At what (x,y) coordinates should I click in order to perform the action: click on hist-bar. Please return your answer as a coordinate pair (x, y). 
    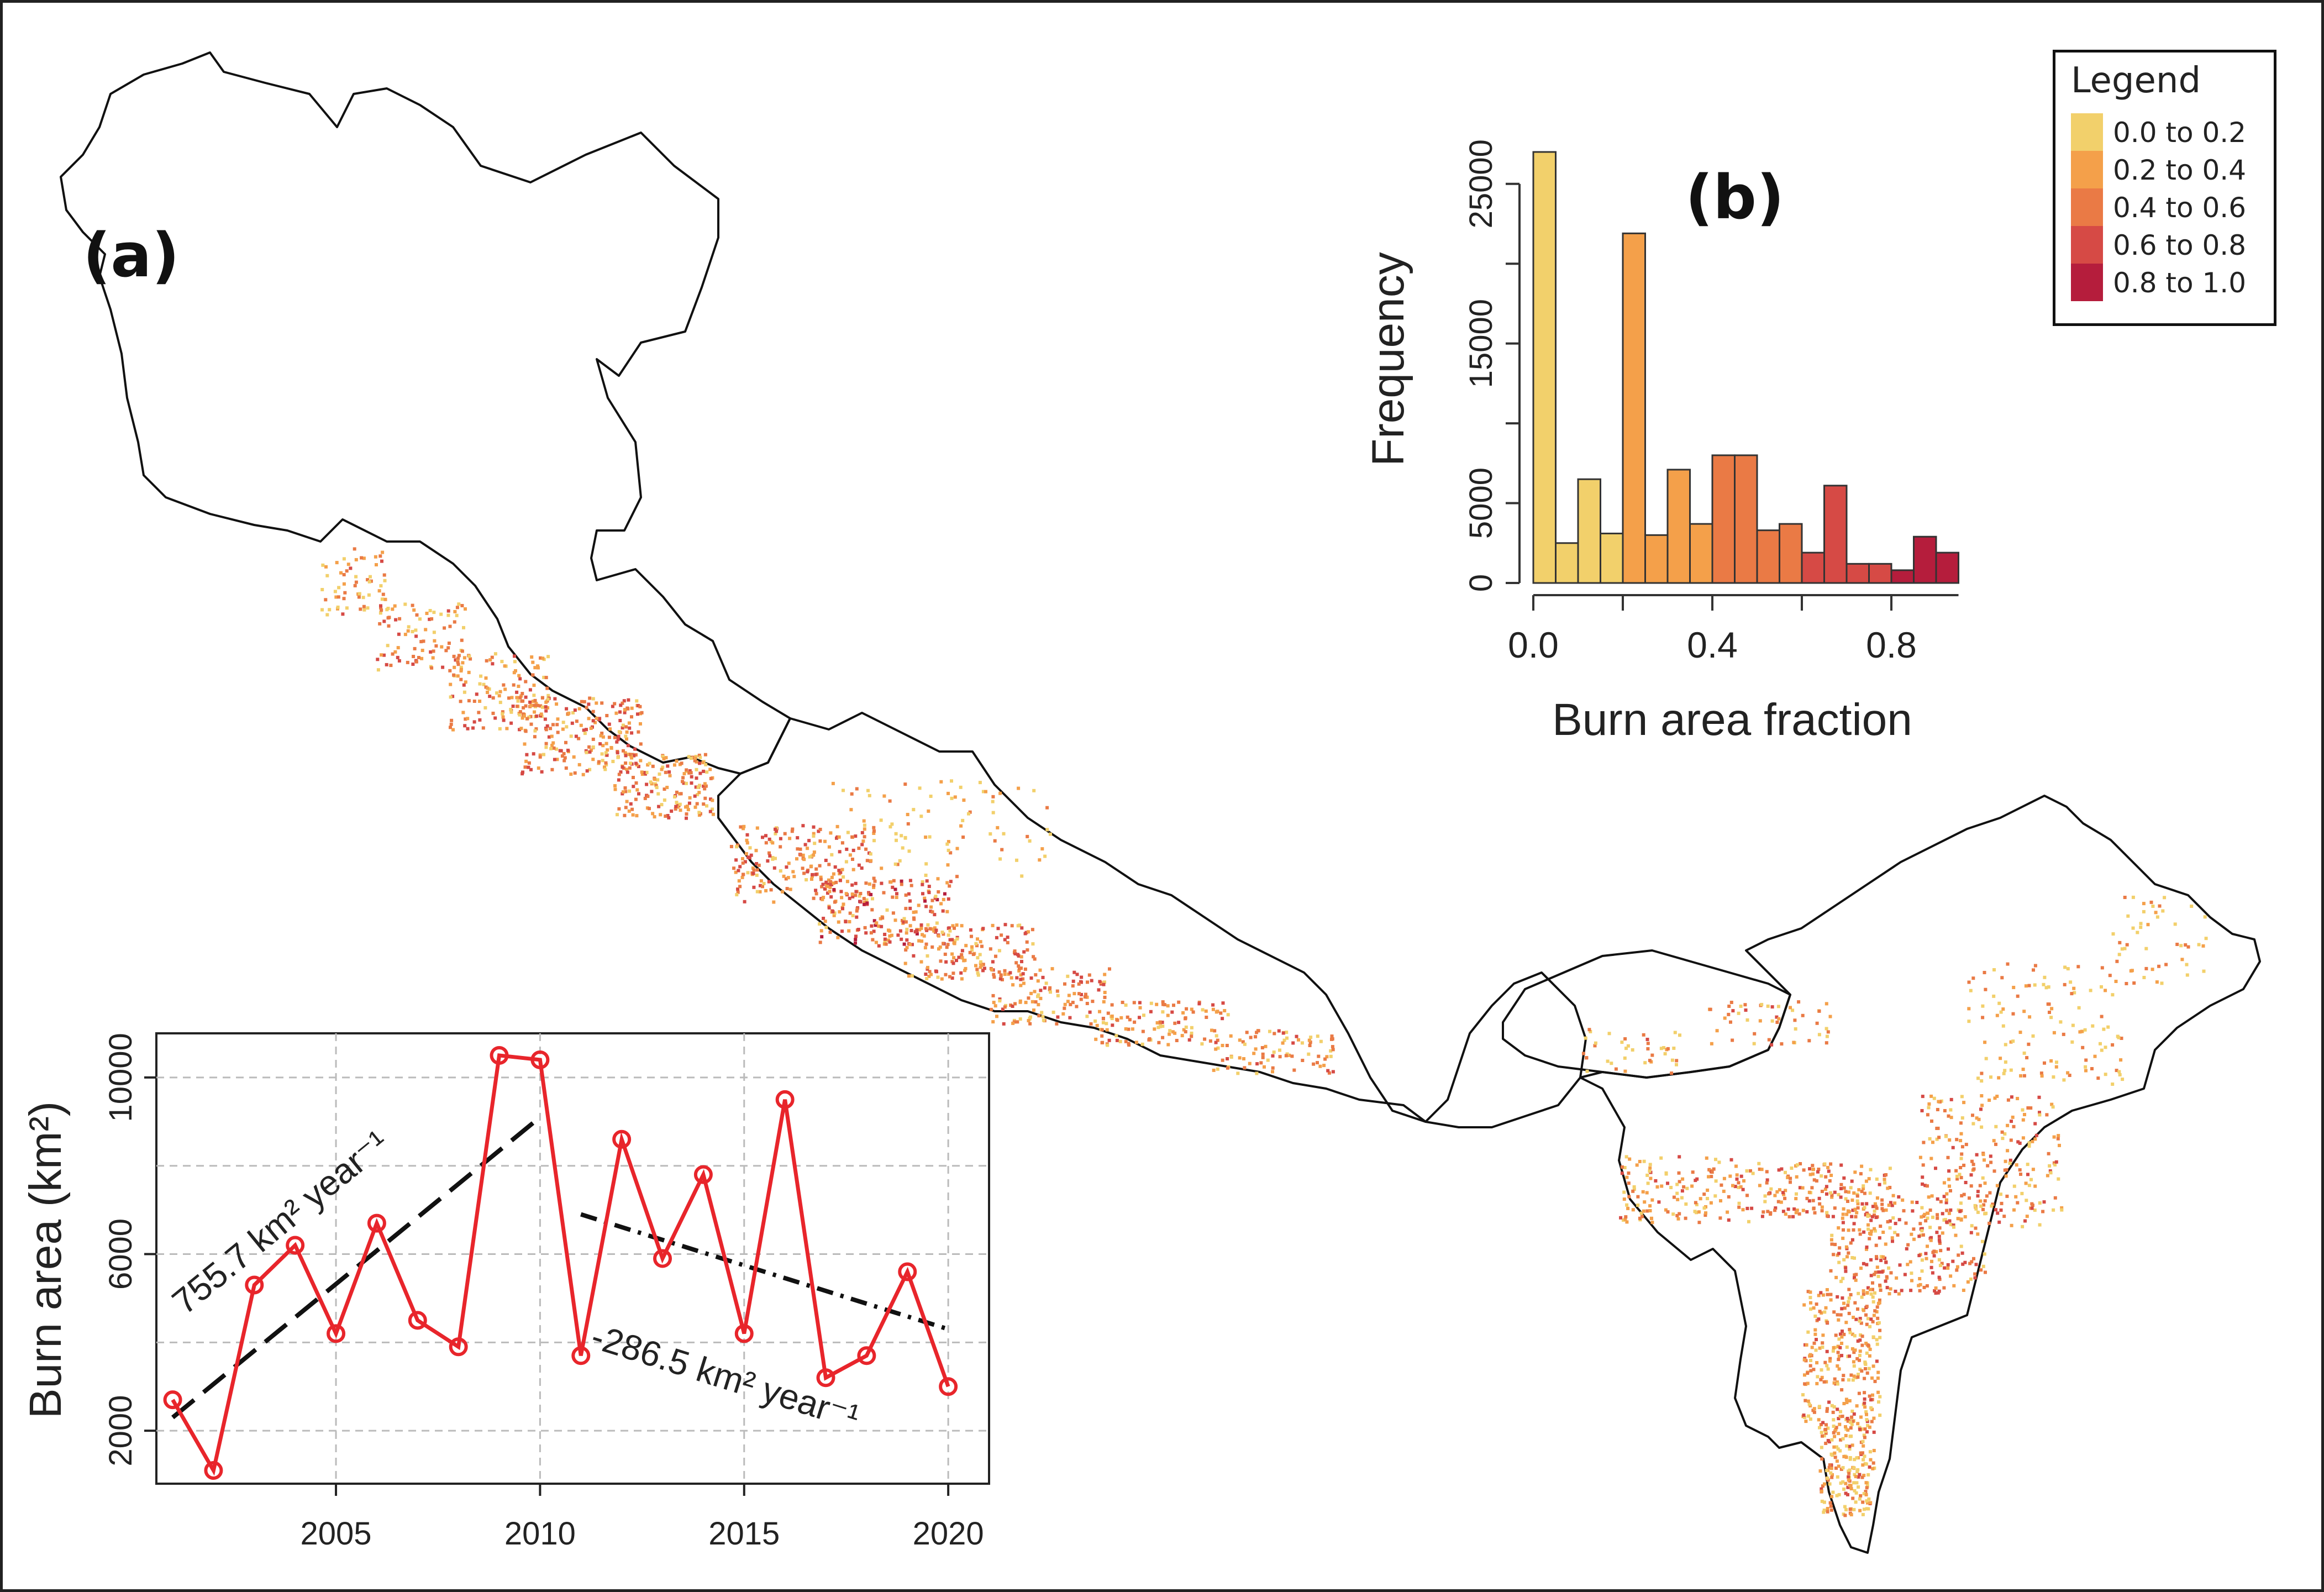
    Looking at the image, I should click on (1947, 567).